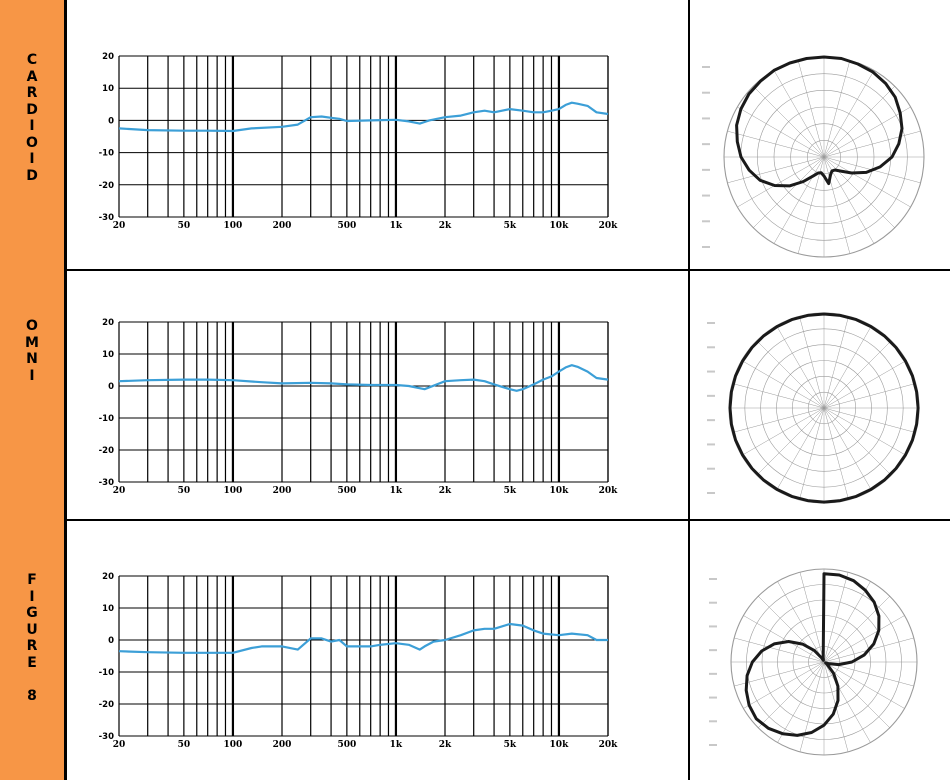  I want to click on x-tick-label: 100, so click(233, 226).